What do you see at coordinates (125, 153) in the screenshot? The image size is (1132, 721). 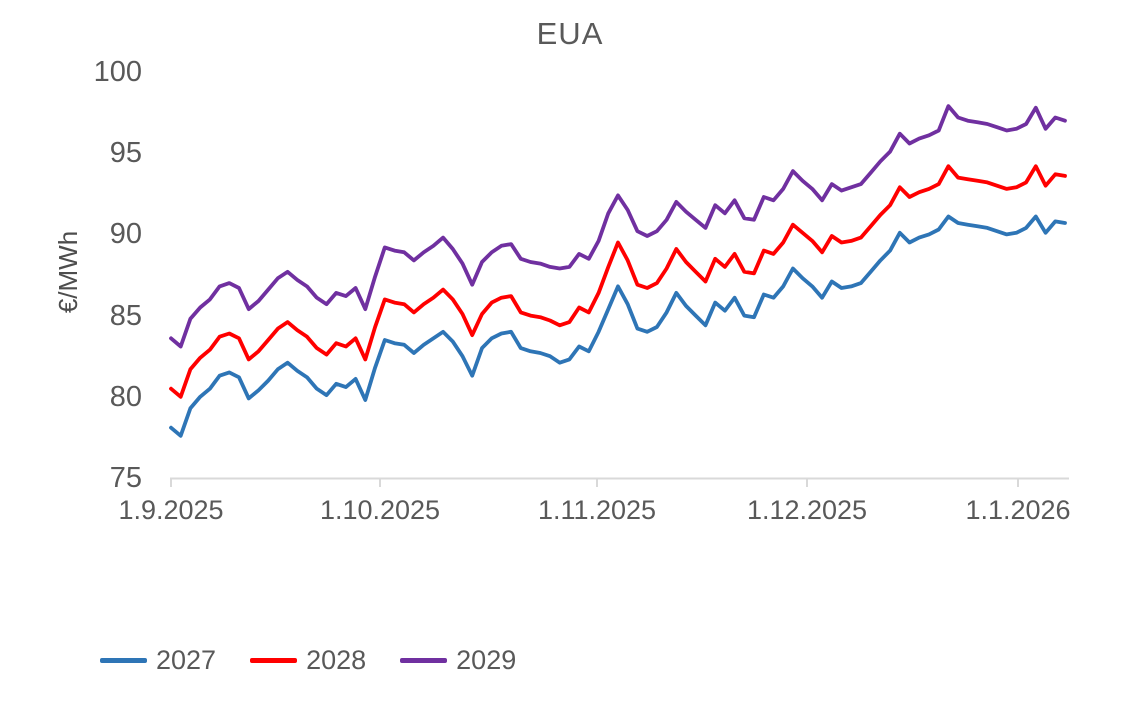 I see `y-tick-label: 95` at bounding box center [125, 153].